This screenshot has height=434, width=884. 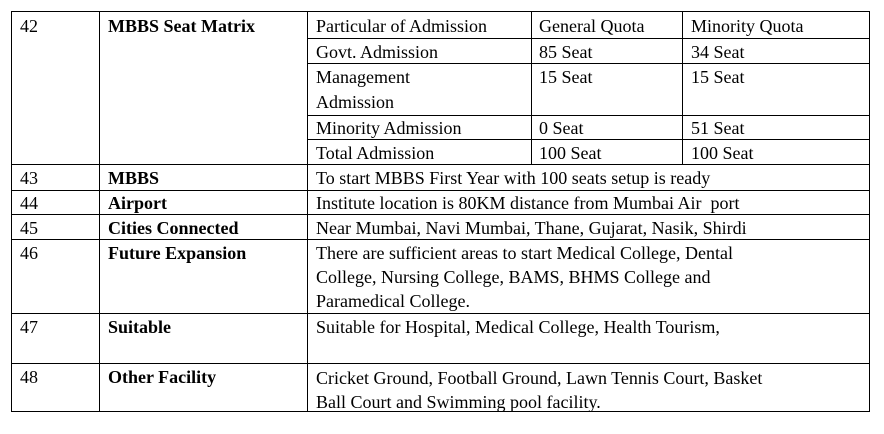 I want to click on matrix-general-value: 15 Seat, so click(x=566, y=77).